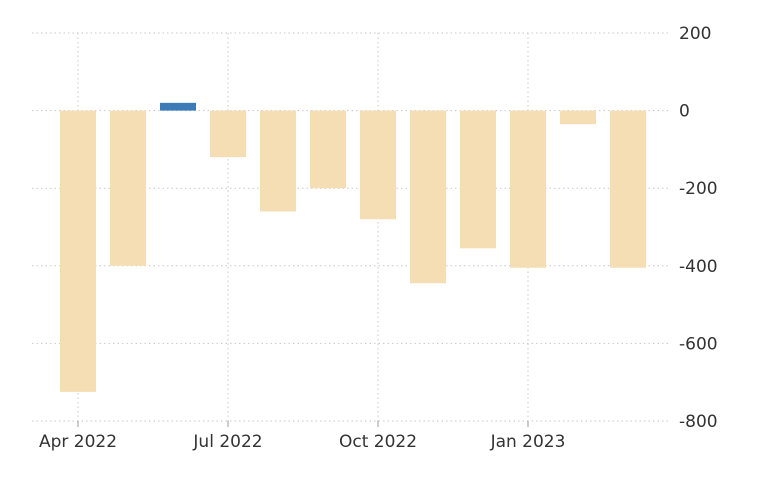 The height and width of the screenshot is (480, 768). I want to click on y-tick-label: -200, so click(698, 189).